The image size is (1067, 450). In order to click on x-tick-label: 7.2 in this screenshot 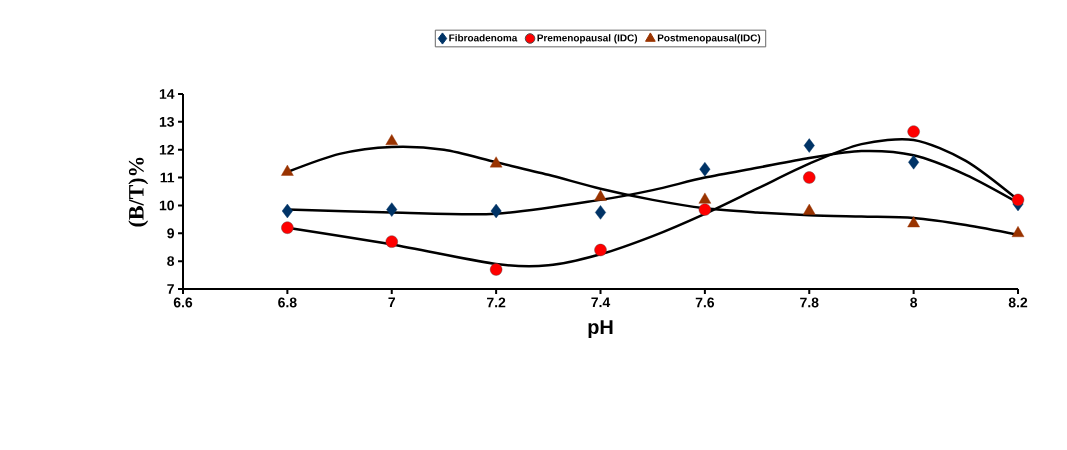, I will do `click(496, 302)`.